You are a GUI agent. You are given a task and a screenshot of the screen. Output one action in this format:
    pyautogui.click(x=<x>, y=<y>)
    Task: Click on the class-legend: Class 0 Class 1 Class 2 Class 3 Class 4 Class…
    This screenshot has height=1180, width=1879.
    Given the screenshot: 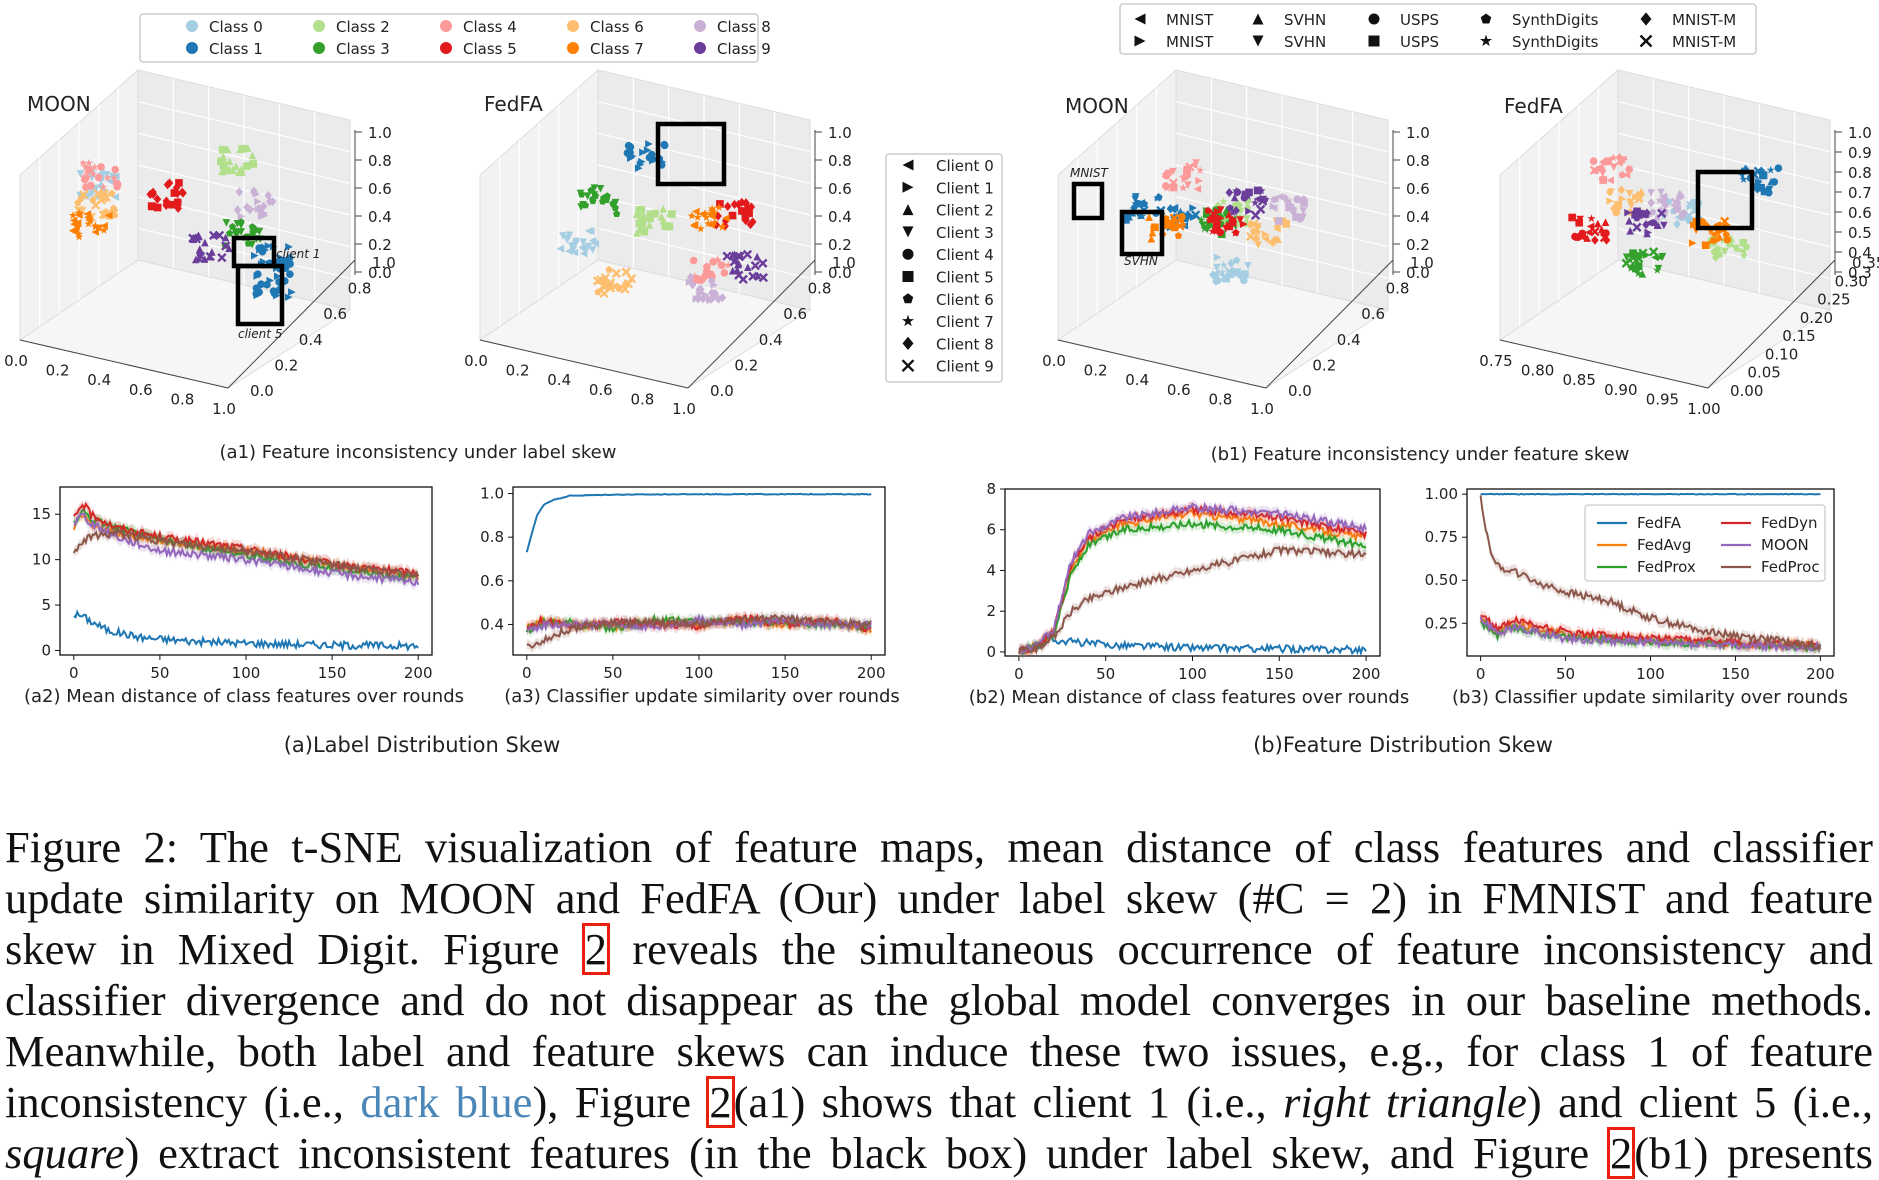 What is the action you would take?
    pyautogui.click(x=455, y=38)
    